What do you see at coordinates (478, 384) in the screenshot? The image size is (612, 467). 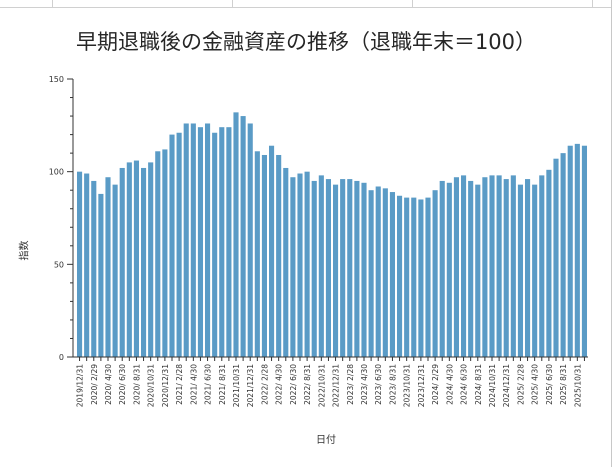 I see `x-tick-label: 2024/ 8/31` at bounding box center [478, 384].